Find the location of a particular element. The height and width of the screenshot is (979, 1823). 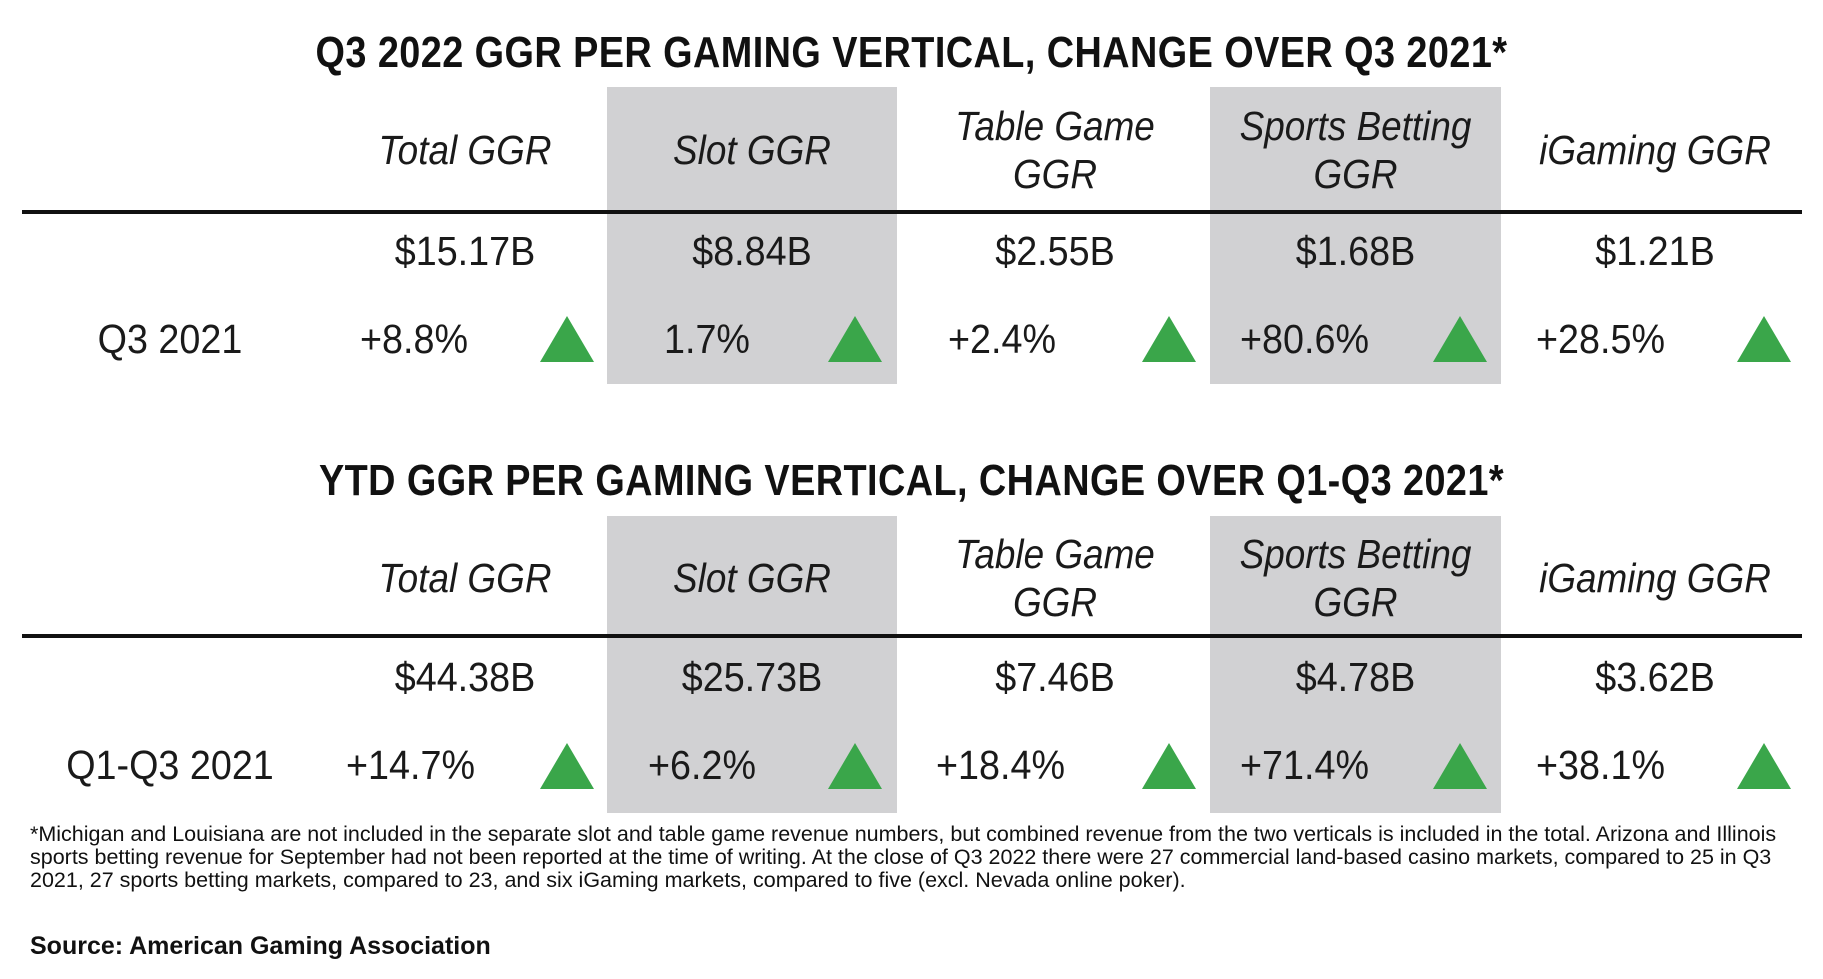

value-igaming-ggr: $1.21B is located at coordinates (1655, 251).